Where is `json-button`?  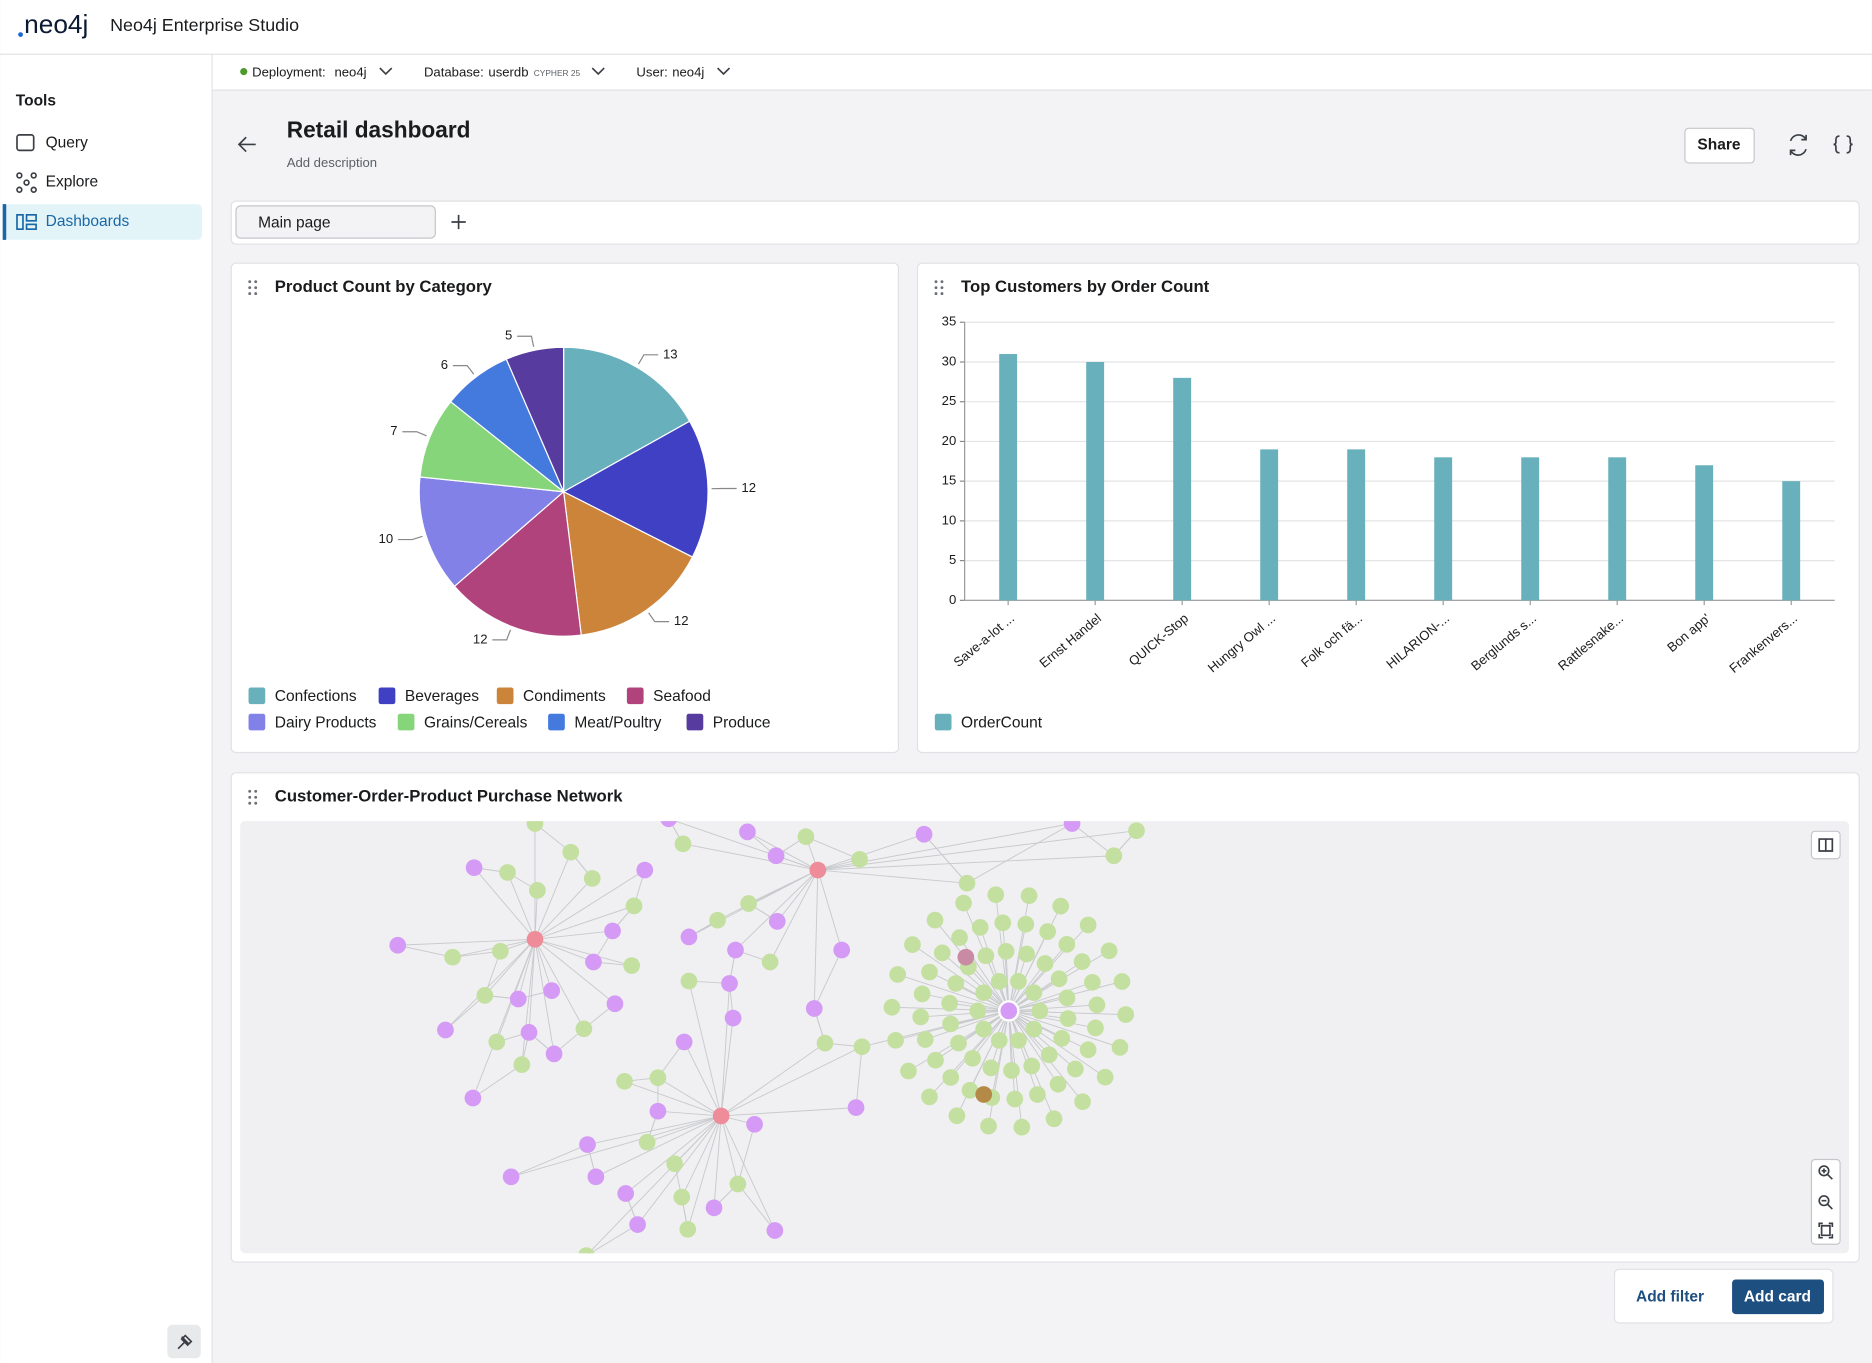
json-button is located at coordinates (1843, 144).